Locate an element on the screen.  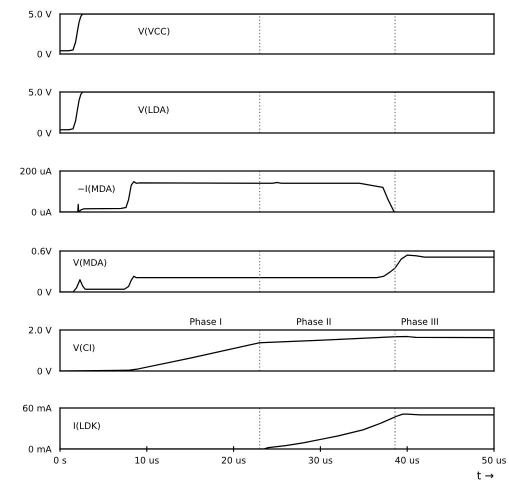
y-tick-label: 0 uA is located at coordinates (42, 212).